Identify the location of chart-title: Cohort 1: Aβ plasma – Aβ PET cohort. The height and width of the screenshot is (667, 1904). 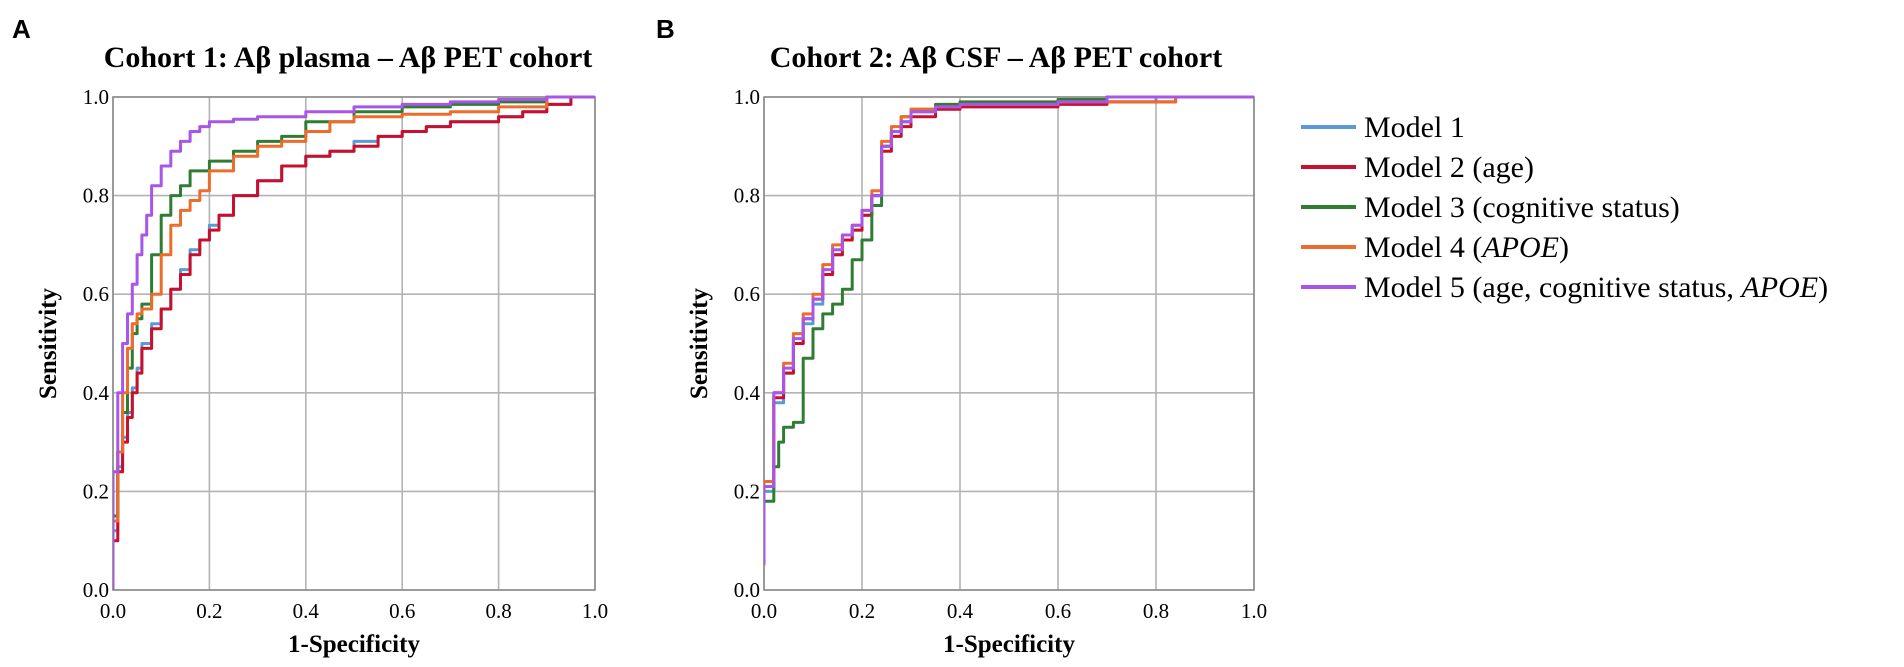
(348, 57).